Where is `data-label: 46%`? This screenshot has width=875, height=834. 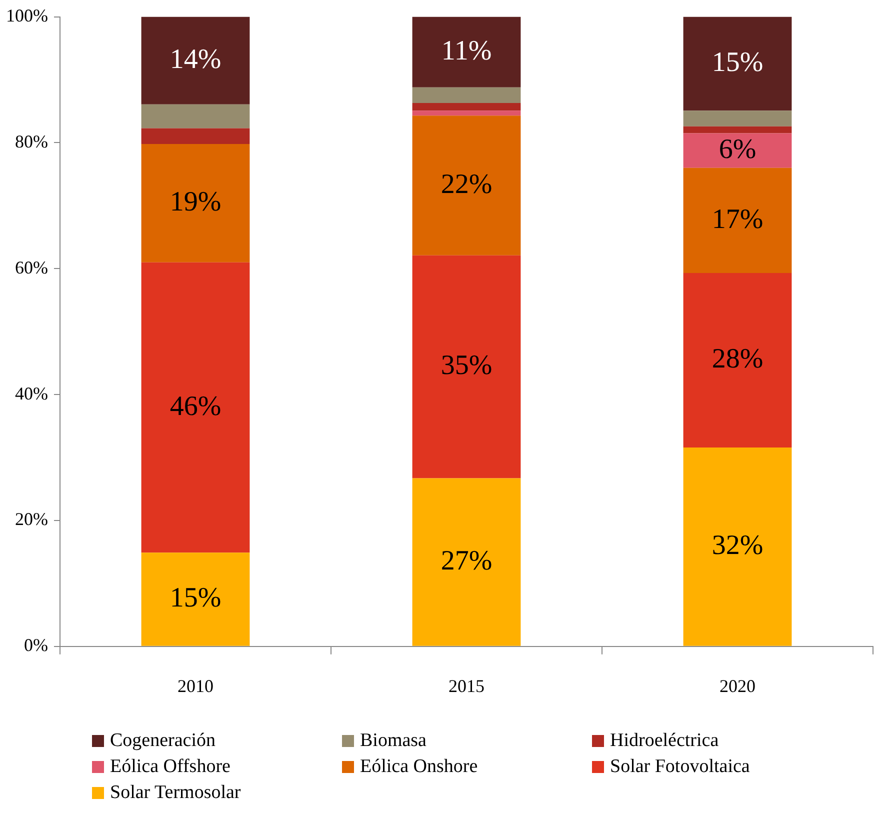 data-label: 46% is located at coordinates (196, 406).